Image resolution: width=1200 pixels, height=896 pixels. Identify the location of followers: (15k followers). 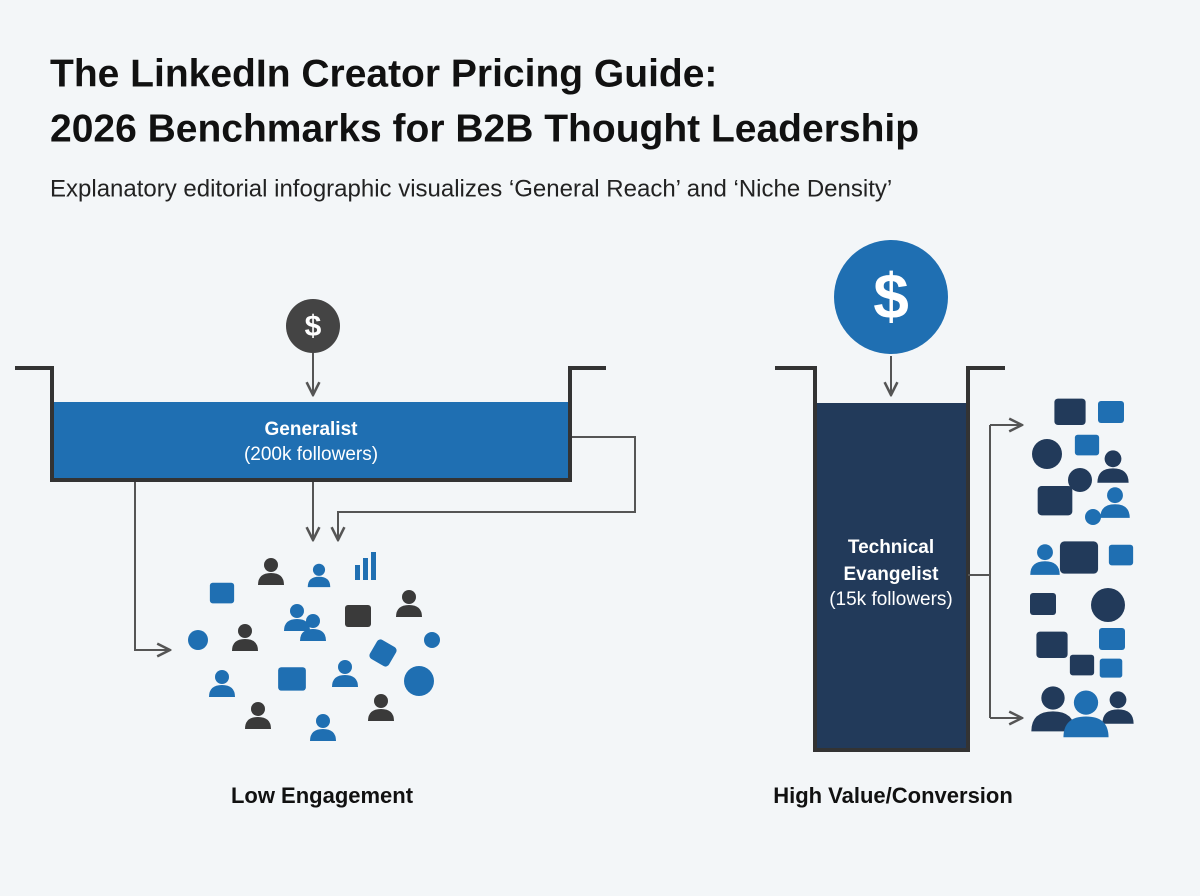
(891, 599).